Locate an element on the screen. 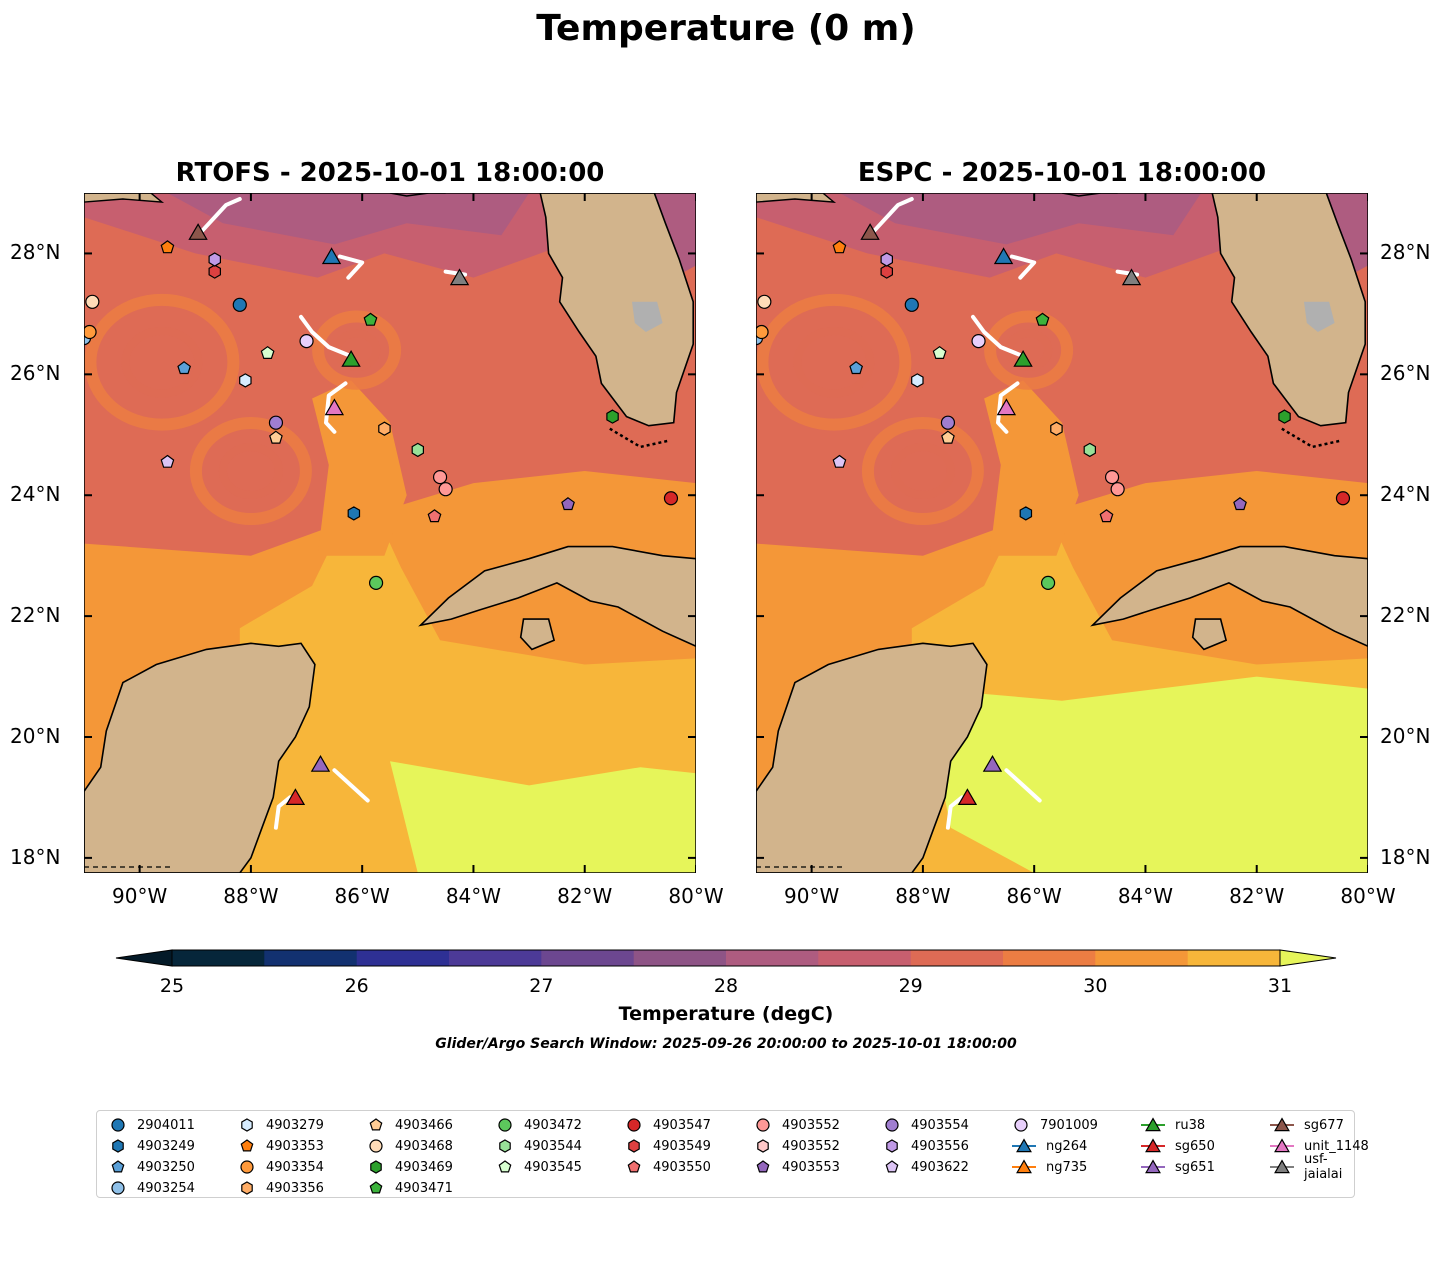 The width and height of the screenshot is (1452, 1264). legend-item-2904011: 2904011 is located at coordinates (151, 1125).